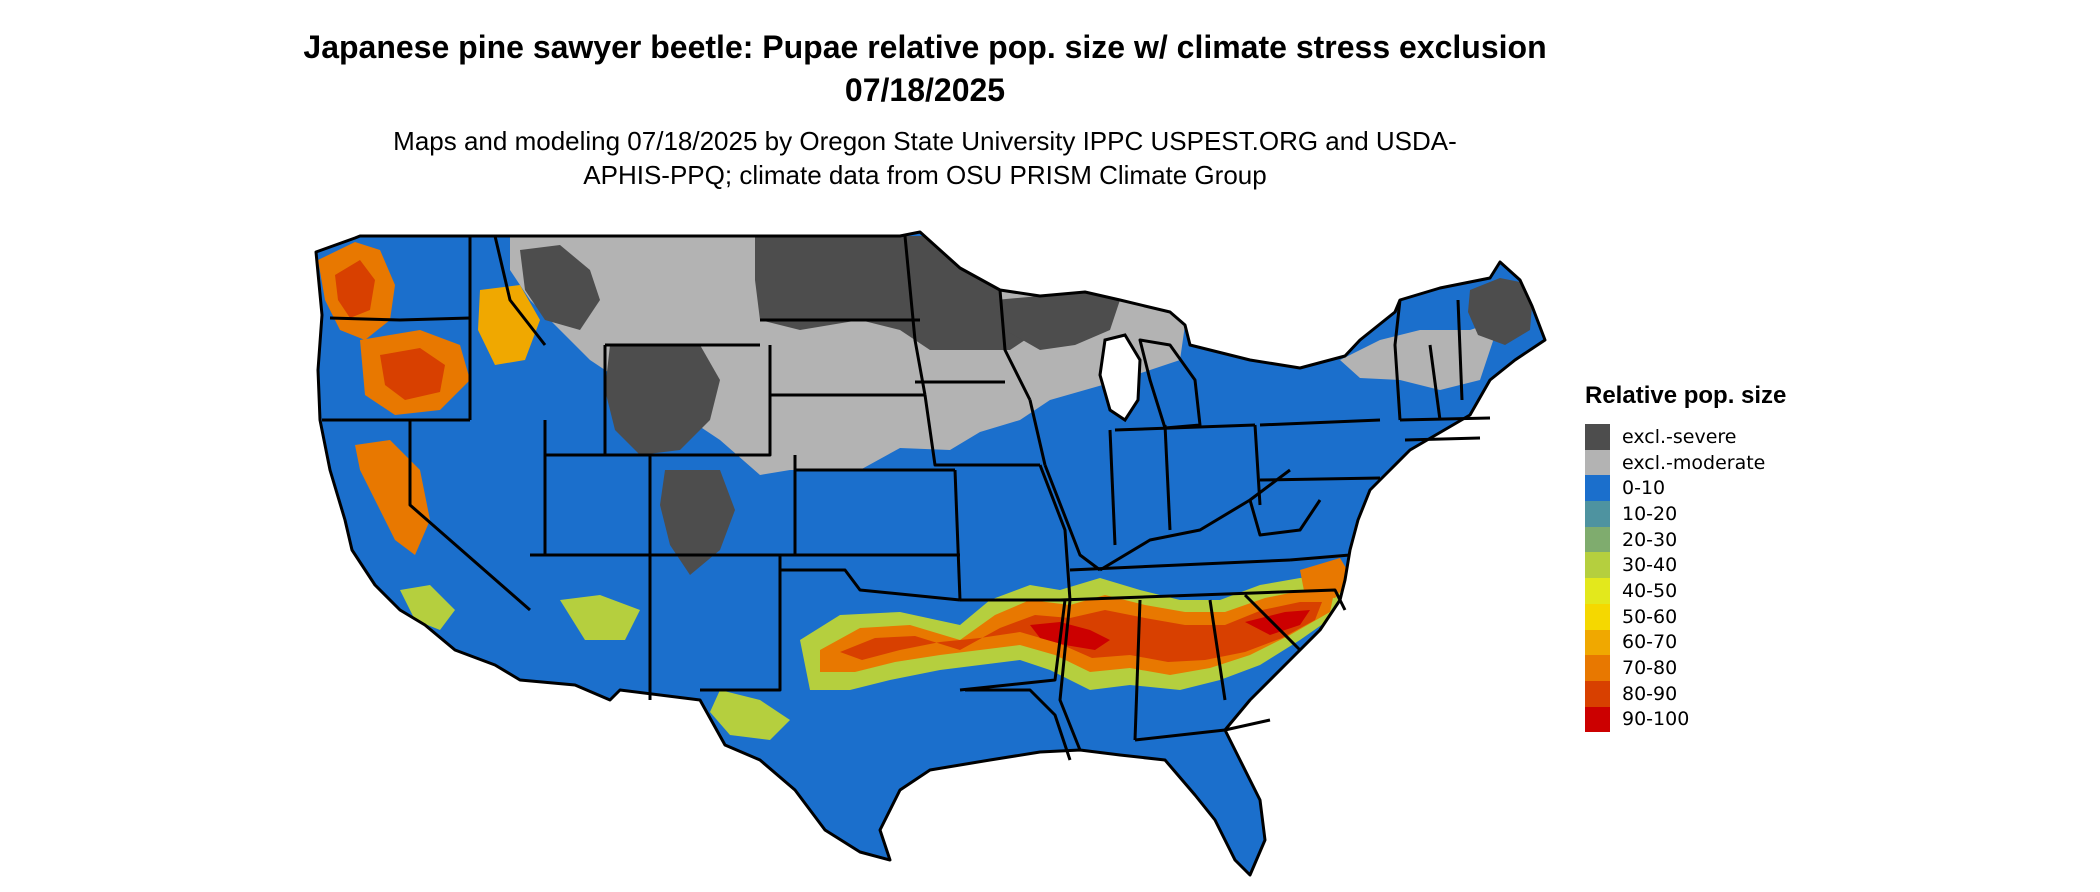 This screenshot has height=892, width=2100. Describe the element at coordinates (1170, 384) in the screenshot. I see `border-michigan-lp` at that location.